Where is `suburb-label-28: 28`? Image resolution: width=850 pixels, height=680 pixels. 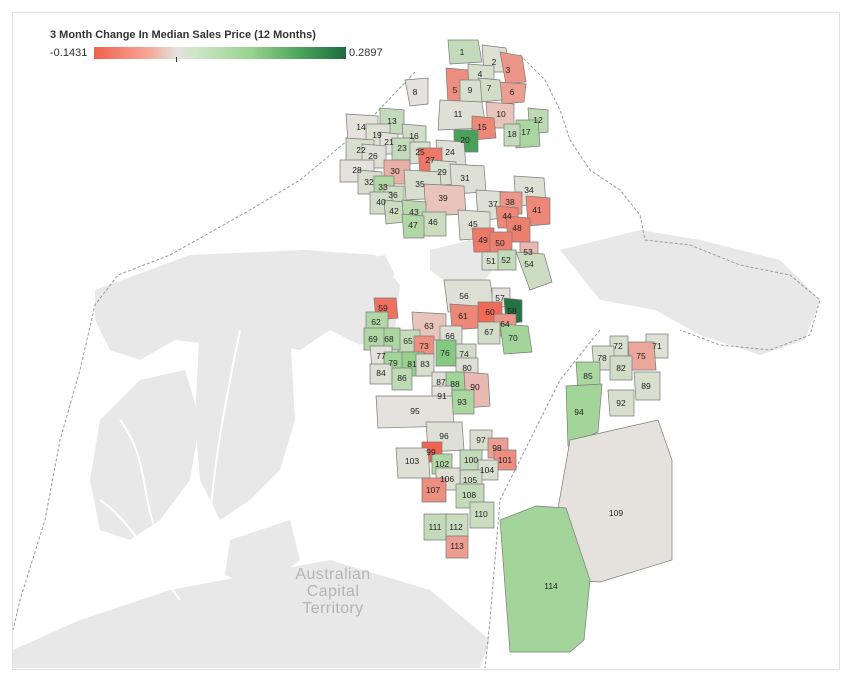 suburb-label-28: 28 is located at coordinates (357, 170).